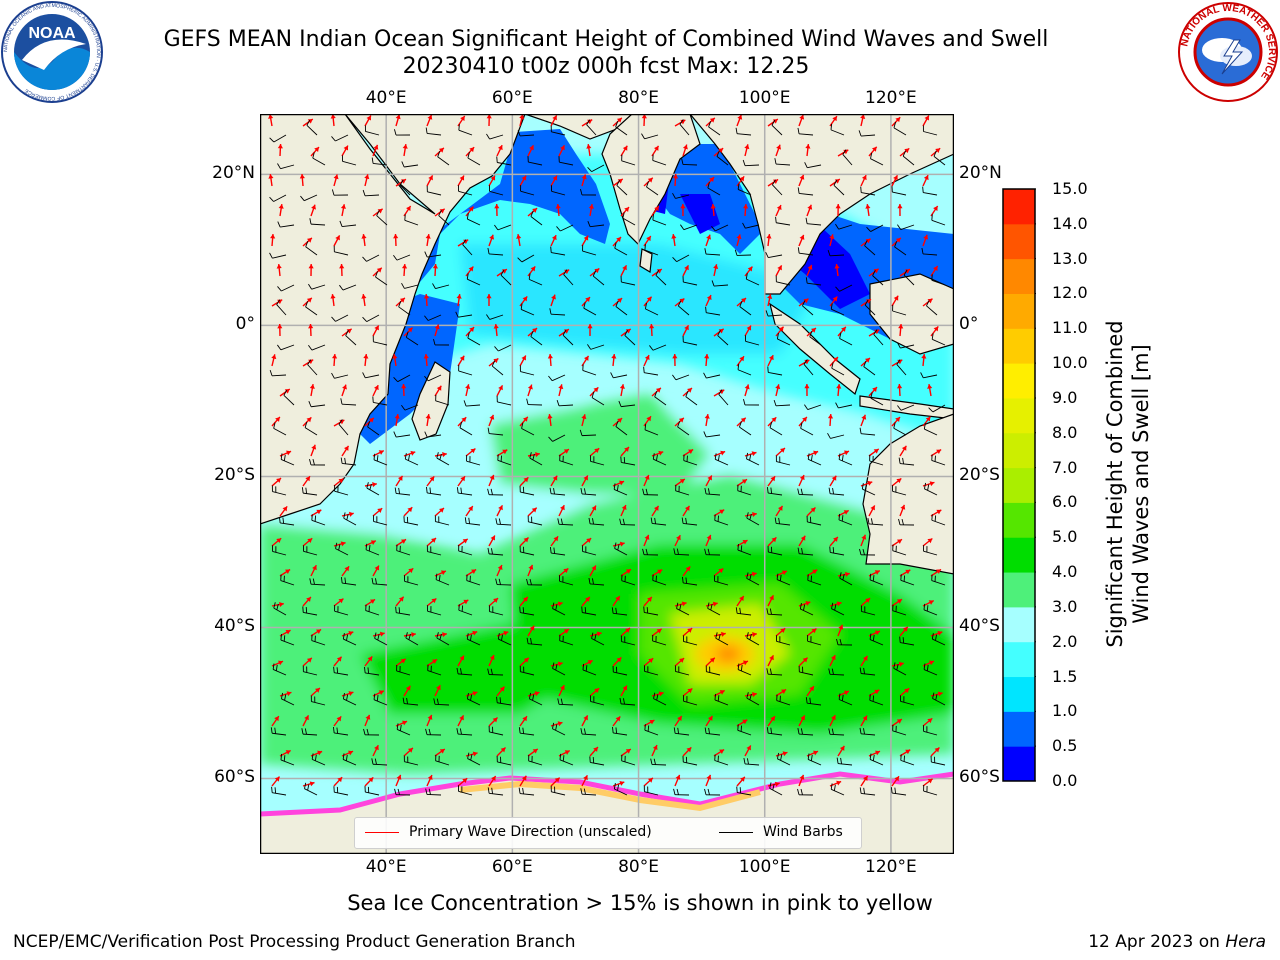 This screenshot has width=1280, height=960. I want to click on legend-label-wave-direction: Primary Wave Direction (unscaled), so click(530, 832).